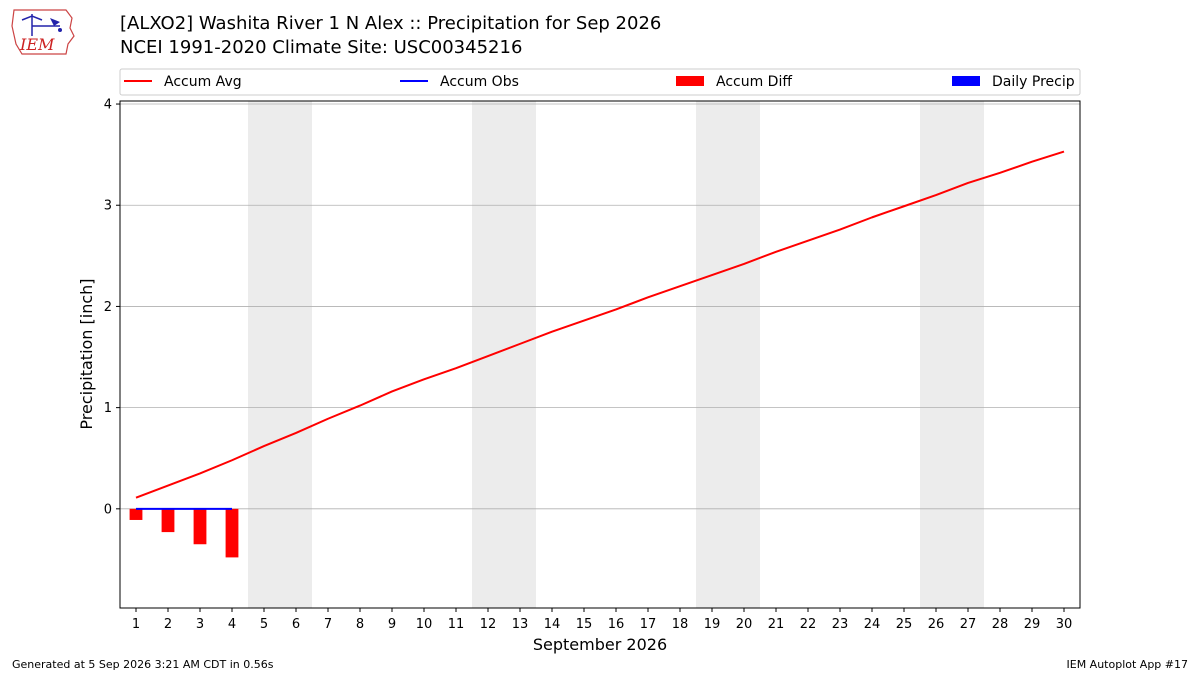 This screenshot has width=1200, height=675. I want to click on x-tick-label: 5, so click(264, 624).